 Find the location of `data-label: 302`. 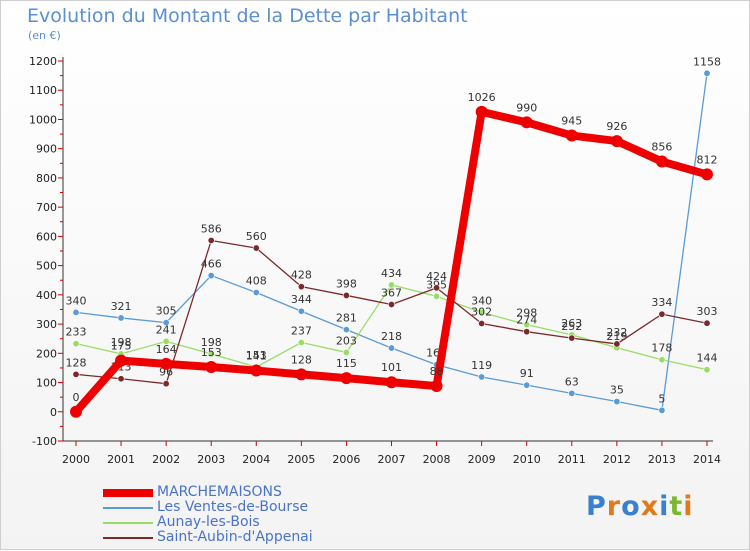

data-label: 302 is located at coordinates (481, 311).